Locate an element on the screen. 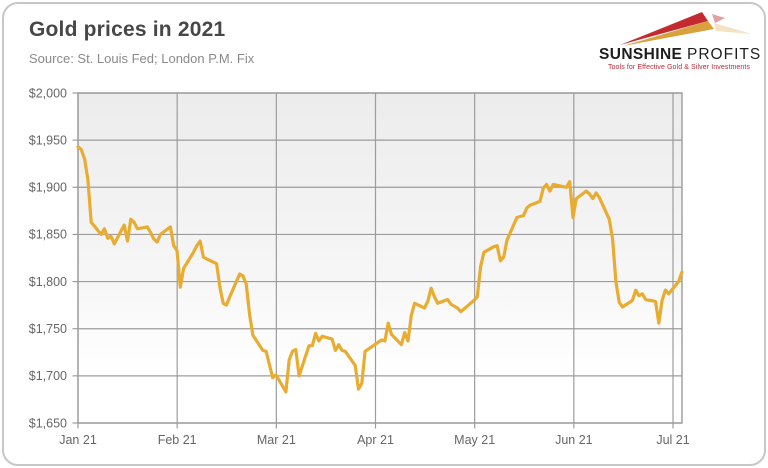 The height and width of the screenshot is (468, 768). logo-arrows-icon is located at coordinates (686, 29).